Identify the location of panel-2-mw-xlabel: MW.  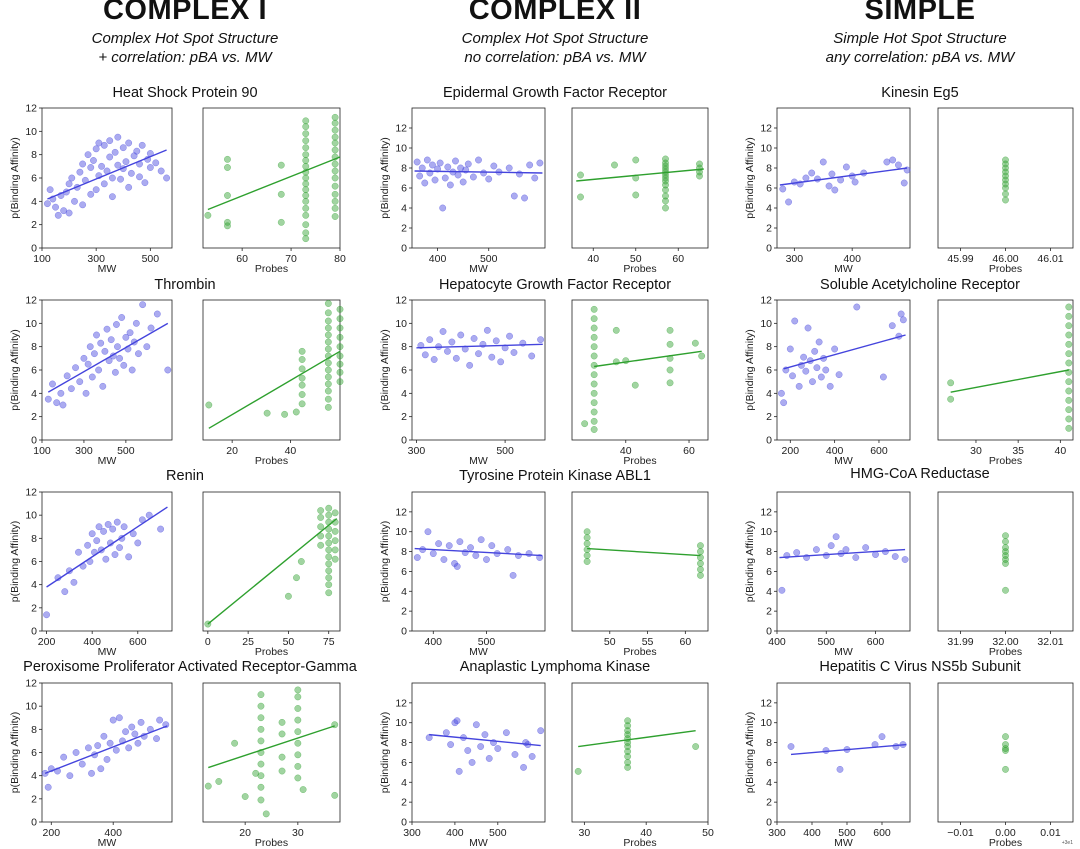
(478, 269).